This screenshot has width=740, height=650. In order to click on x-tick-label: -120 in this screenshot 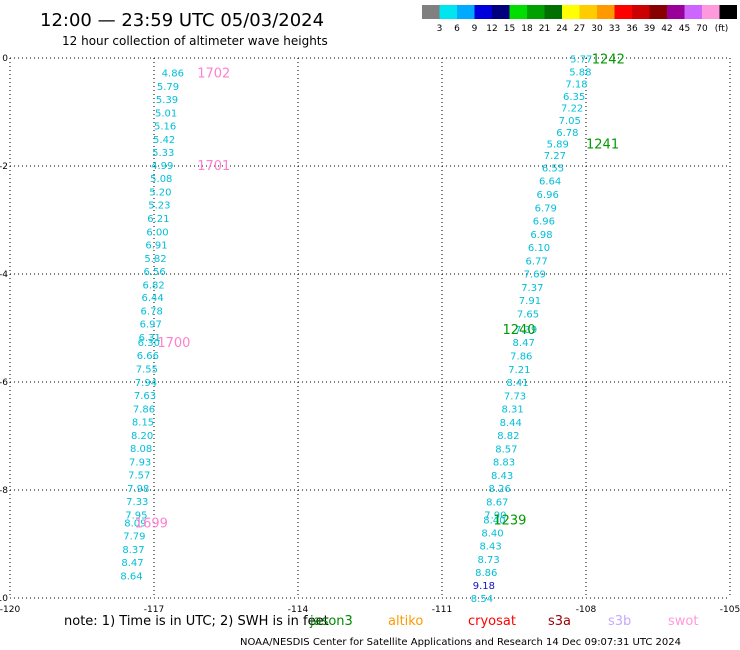, I will do `click(10, 610)`.